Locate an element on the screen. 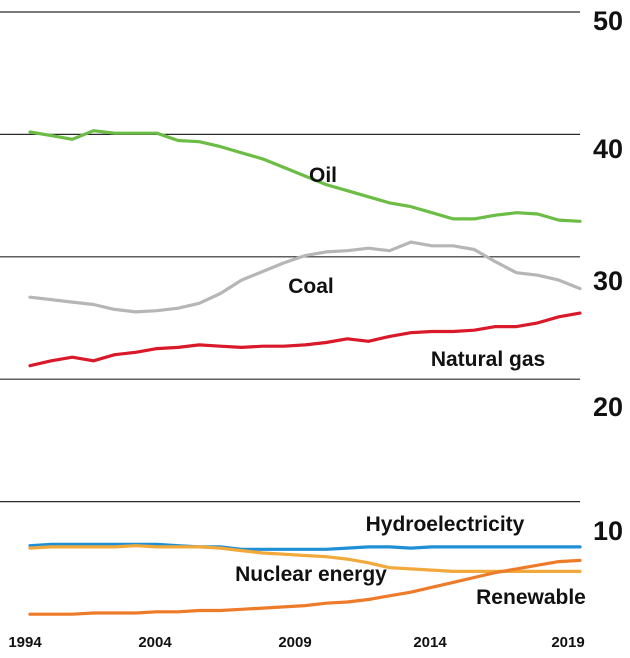  y-tick-20: 20 is located at coordinates (608, 407).